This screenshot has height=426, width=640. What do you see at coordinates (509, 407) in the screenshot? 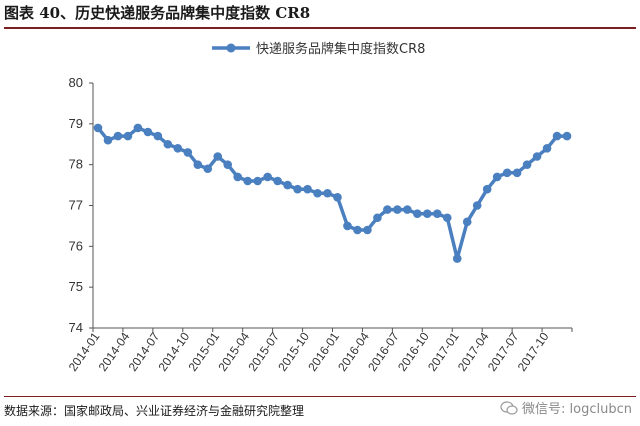
I see `wechat-icon` at bounding box center [509, 407].